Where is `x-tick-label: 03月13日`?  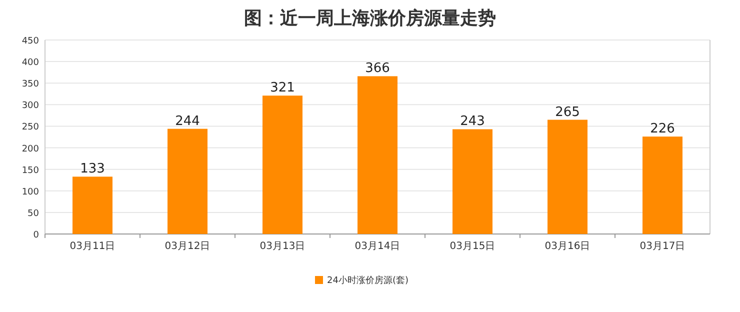
x-tick-label: 03月13日 is located at coordinates (283, 246).